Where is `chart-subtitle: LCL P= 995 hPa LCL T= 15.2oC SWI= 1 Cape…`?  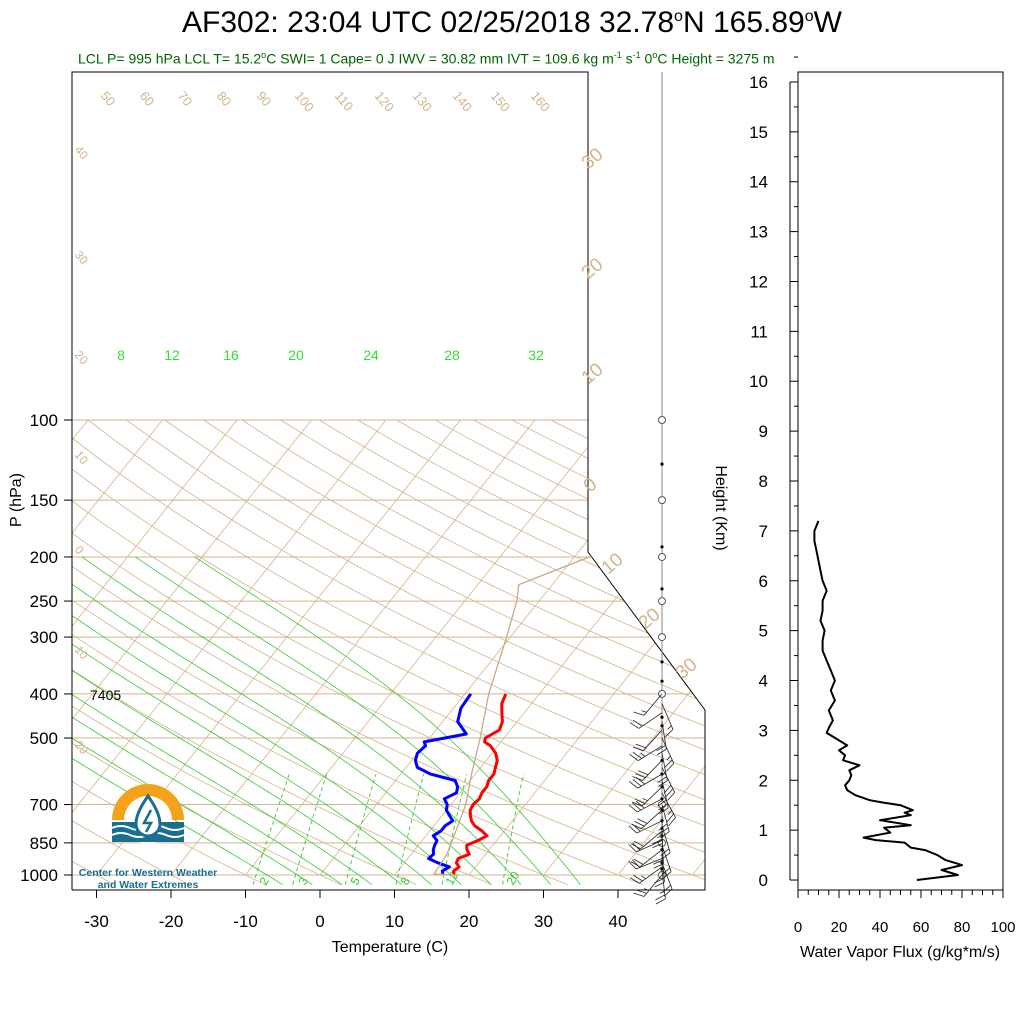 chart-subtitle: LCL P= 995 hPa LCL T= 15.2oC SWI= 1 Cape… is located at coordinates (426, 58).